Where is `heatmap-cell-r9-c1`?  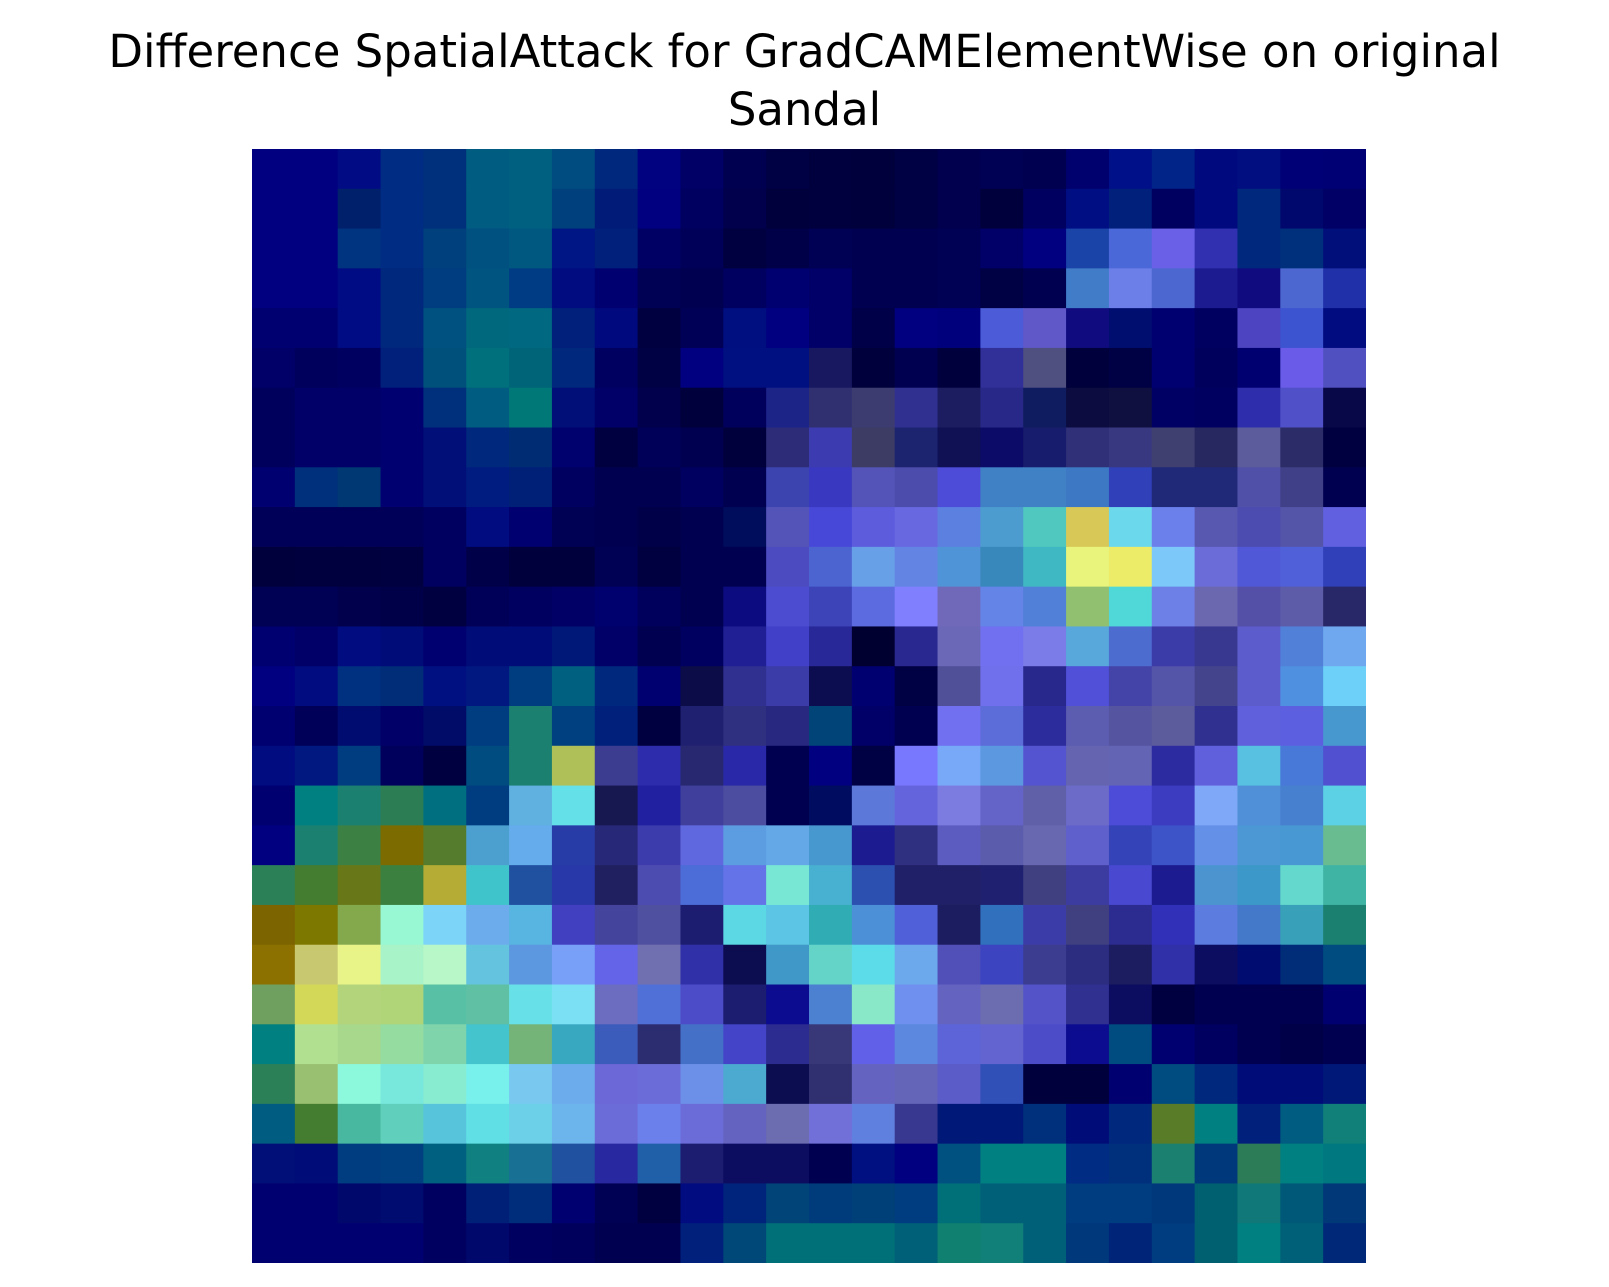 heatmap-cell-r9-c1 is located at coordinates (316, 527).